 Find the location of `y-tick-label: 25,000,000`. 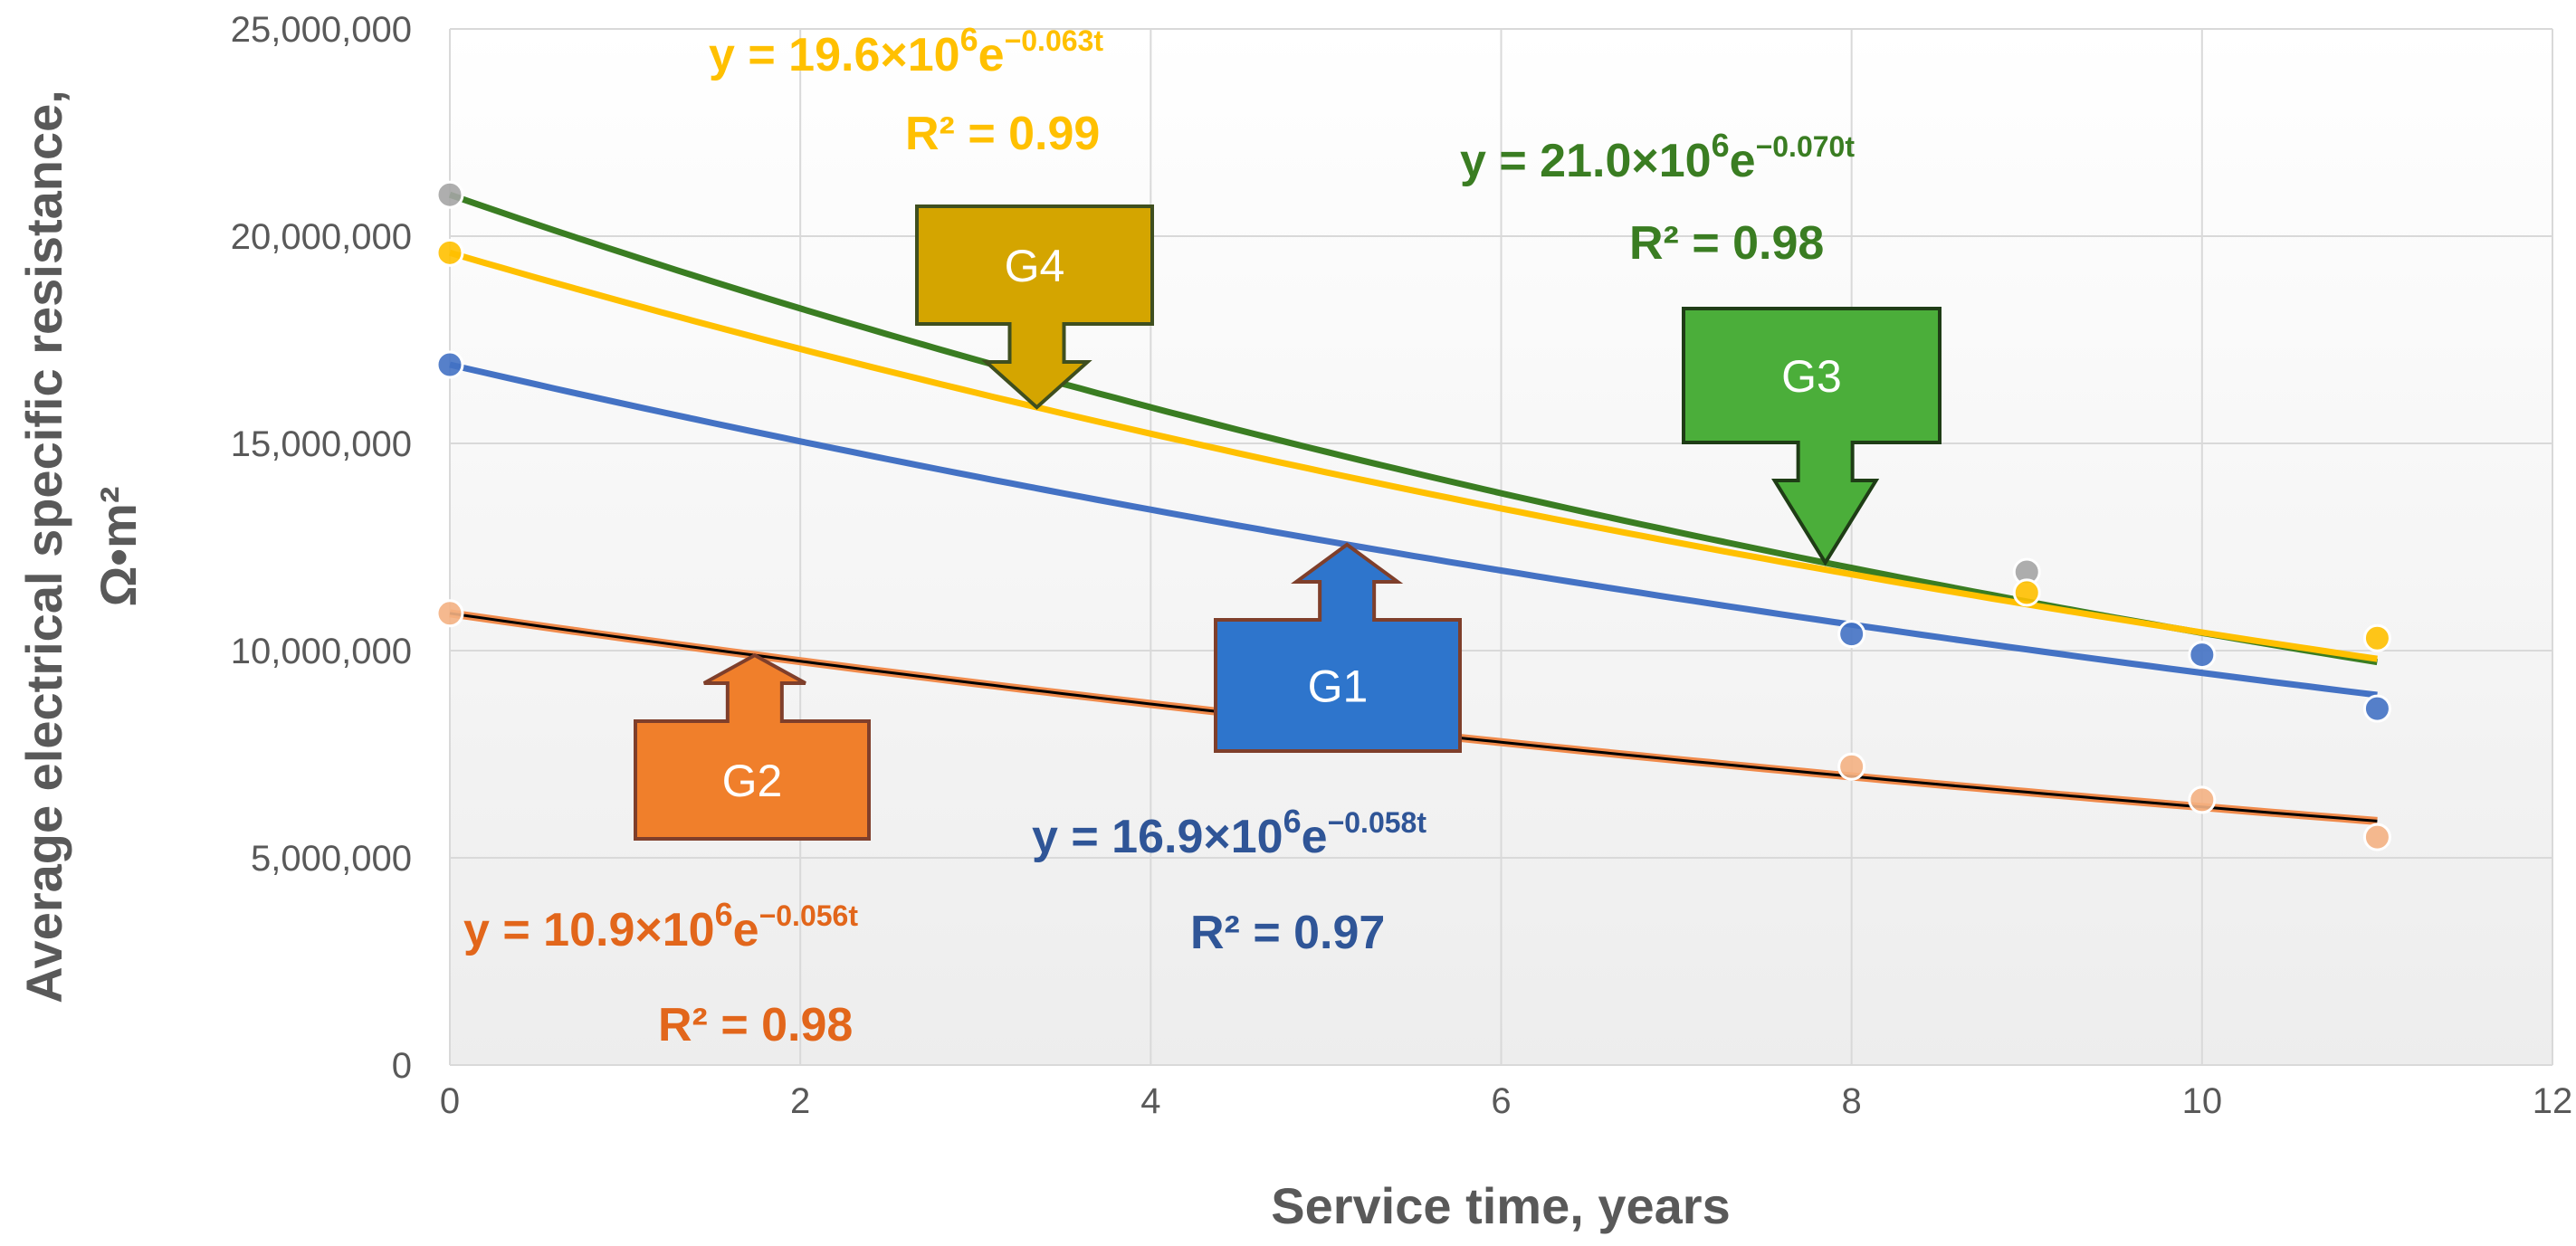

y-tick-label: 25,000,000 is located at coordinates (321, 30).